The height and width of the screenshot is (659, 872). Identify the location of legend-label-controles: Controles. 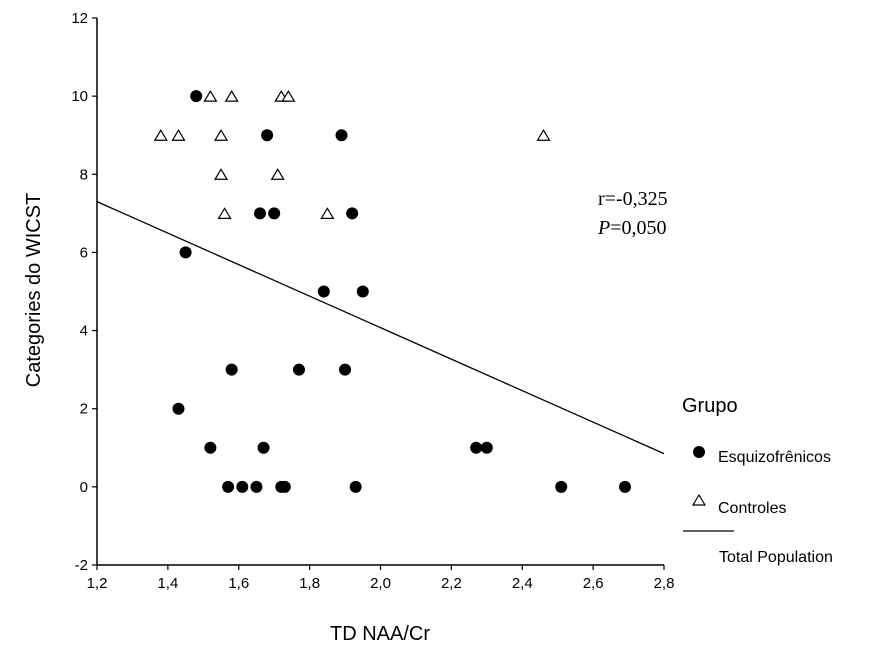
(752, 508).